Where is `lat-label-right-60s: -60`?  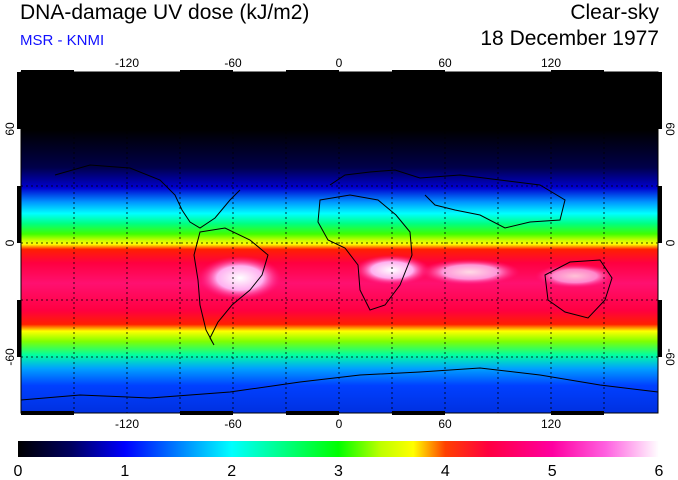
lat-label-right-60s: -60 is located at coordinates (670, 357).